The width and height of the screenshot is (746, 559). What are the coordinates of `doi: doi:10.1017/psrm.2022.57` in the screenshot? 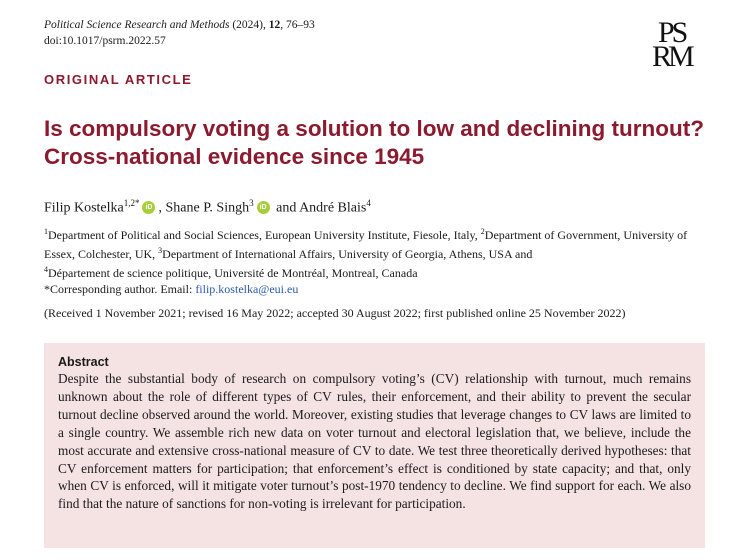 It's located at (105, 41).